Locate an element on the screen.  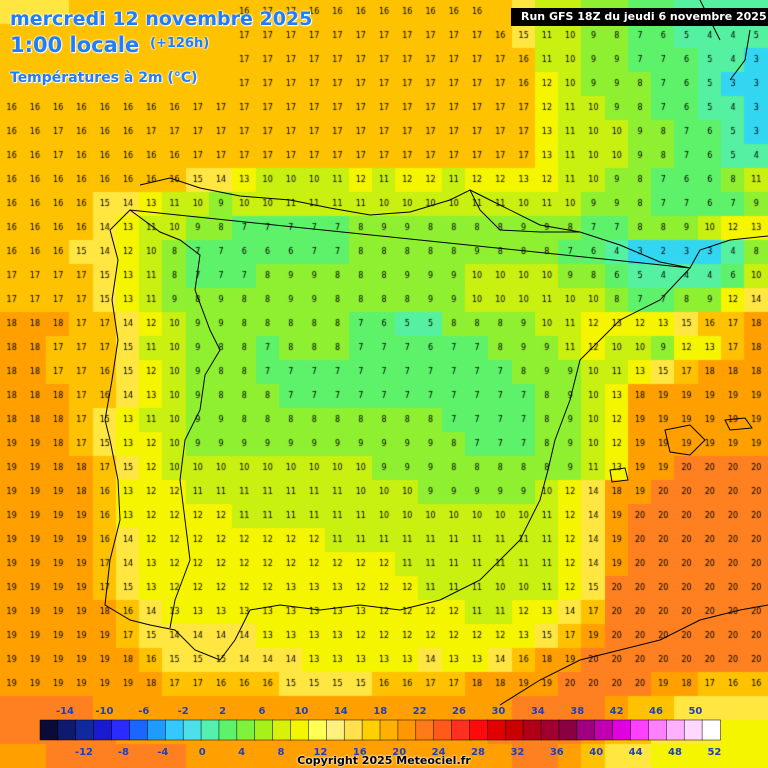
legend-top-label: 26 is located at coordinates (459, 711).